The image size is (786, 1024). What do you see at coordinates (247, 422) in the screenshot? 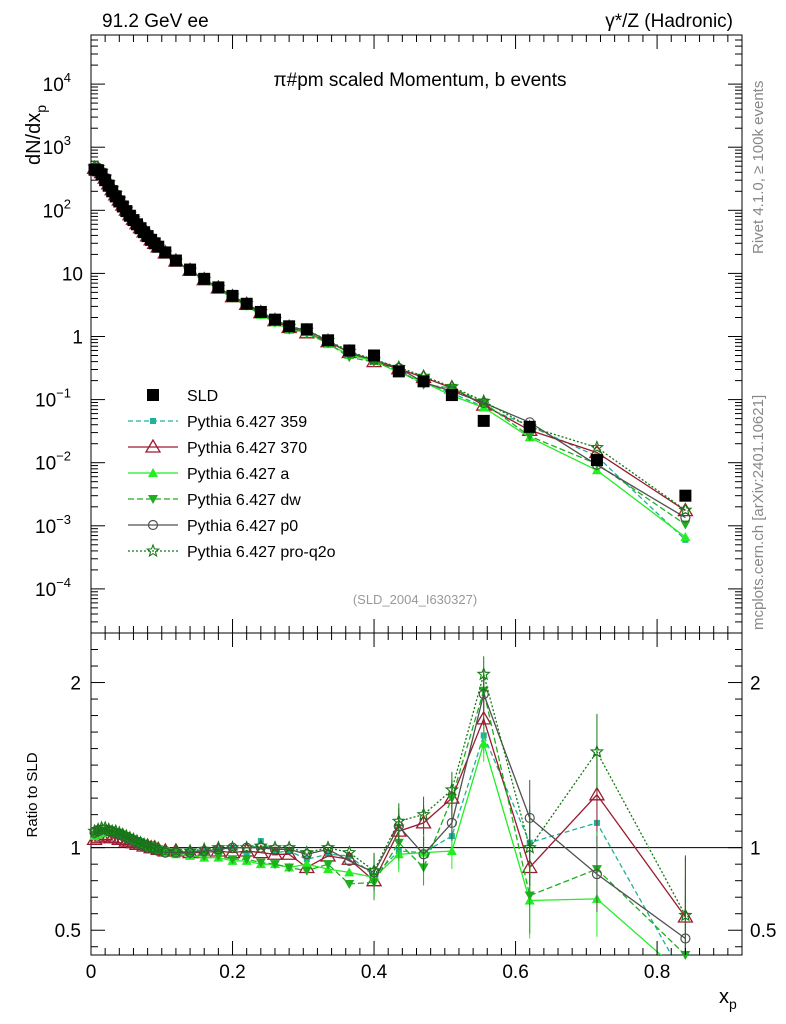
I see `legend-label: Pythia 6.427 359` at bounding box center [247, 422].